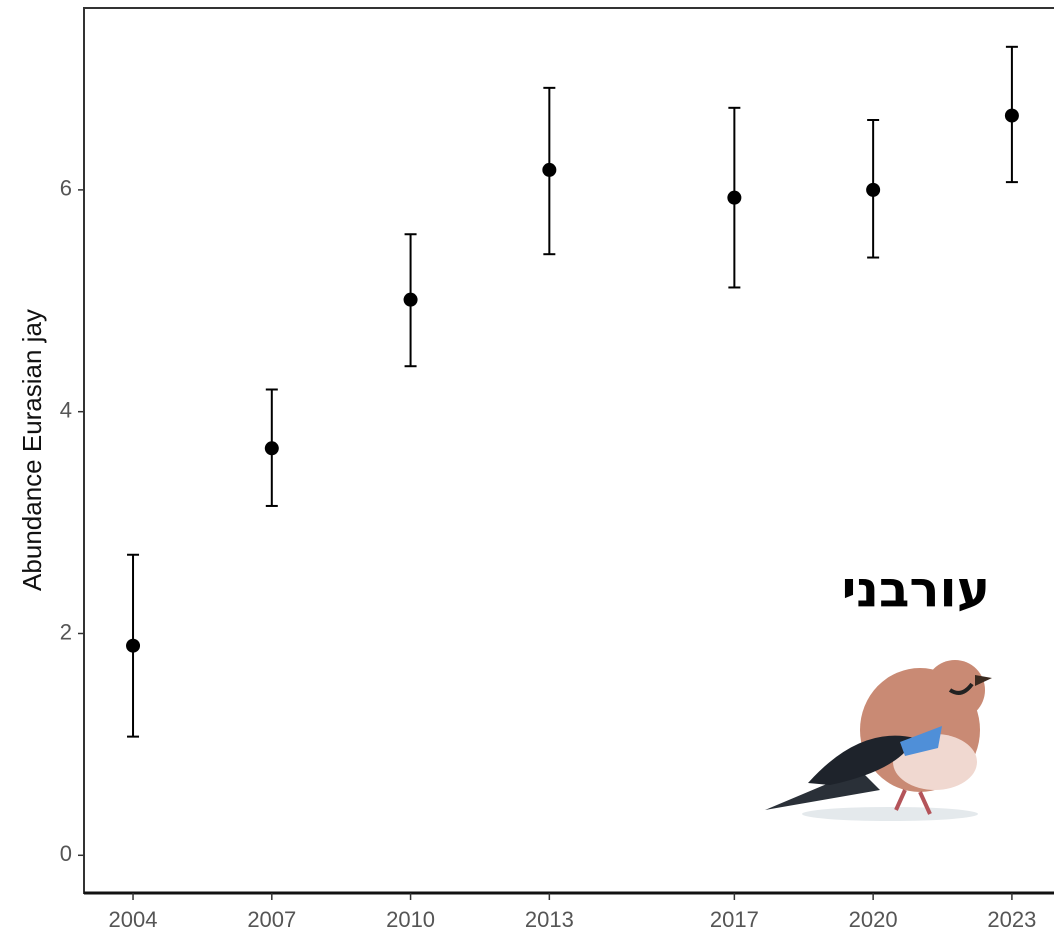 This screenshot has height=940, width=1054. Describe the element at coordinates (66, 409) in the screenshot. I see `y-tick-label: 4` at that location.